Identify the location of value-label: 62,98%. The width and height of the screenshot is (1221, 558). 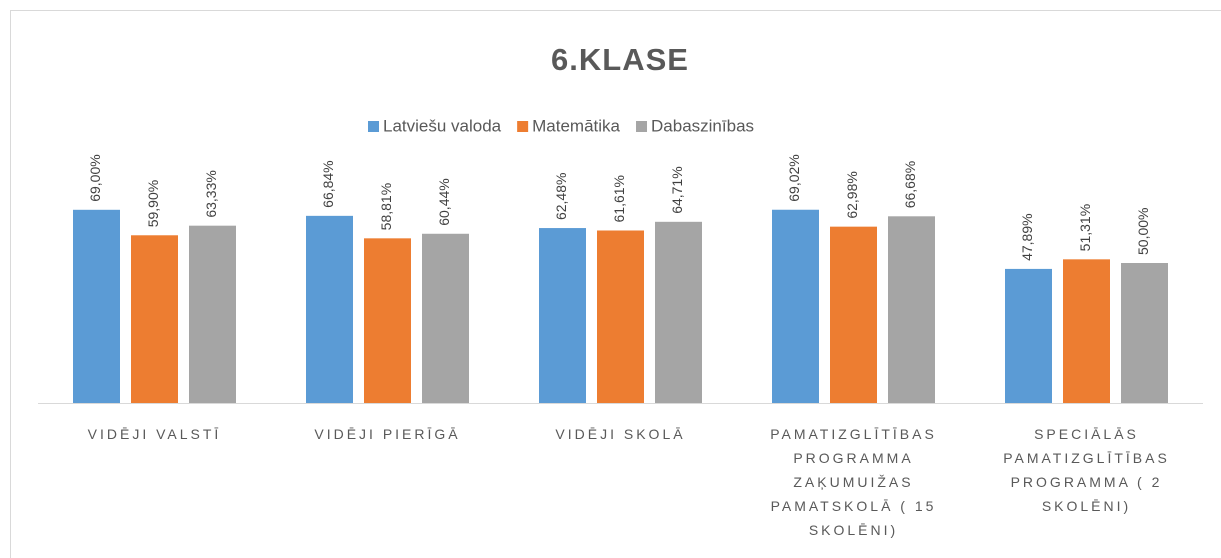
(852, 194).